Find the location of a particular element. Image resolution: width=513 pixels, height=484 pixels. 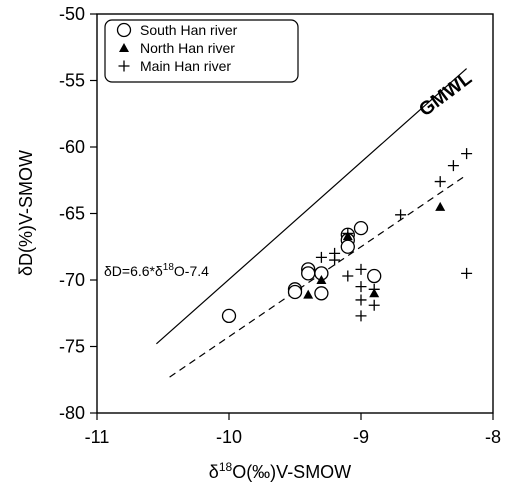

y-tick-label: -50 is located at coordinates (72, 14).